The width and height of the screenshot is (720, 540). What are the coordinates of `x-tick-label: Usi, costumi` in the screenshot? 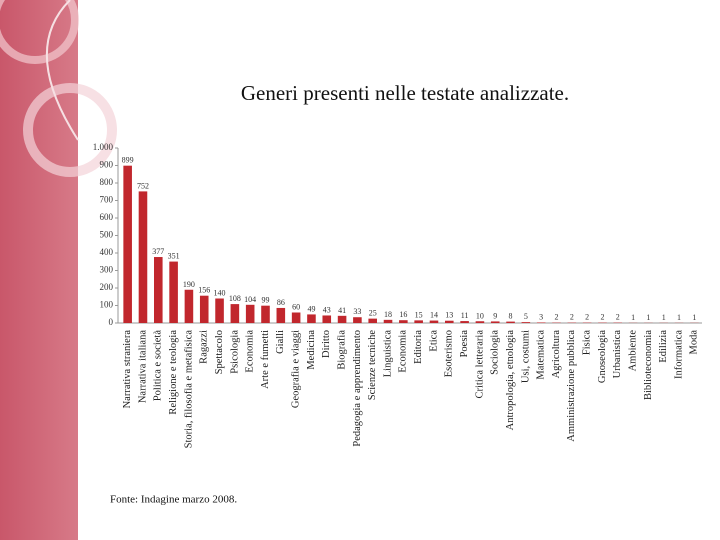 It's located at (525, 356).